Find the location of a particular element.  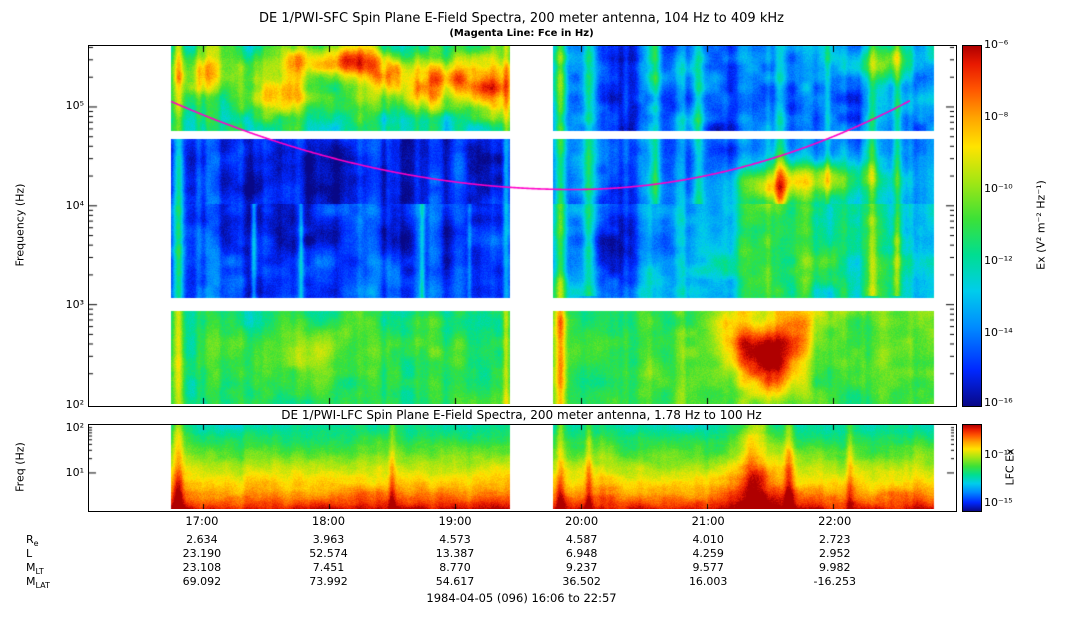

ephemeris-value: 2.952 is located at coordinates (835, 553).